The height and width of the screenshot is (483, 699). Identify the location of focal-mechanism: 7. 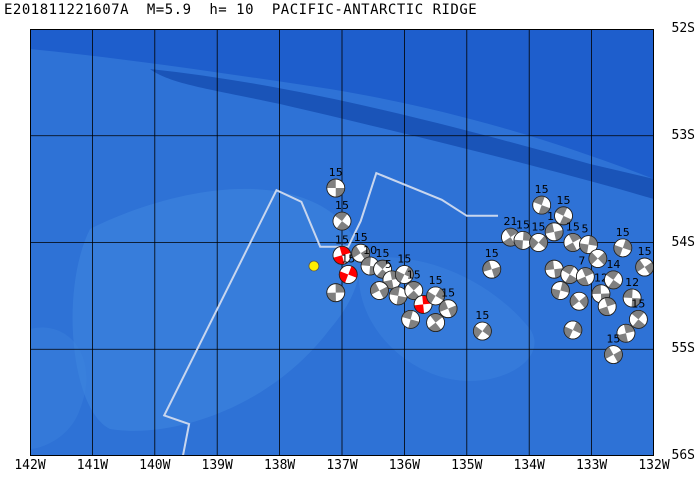
(585, 271).